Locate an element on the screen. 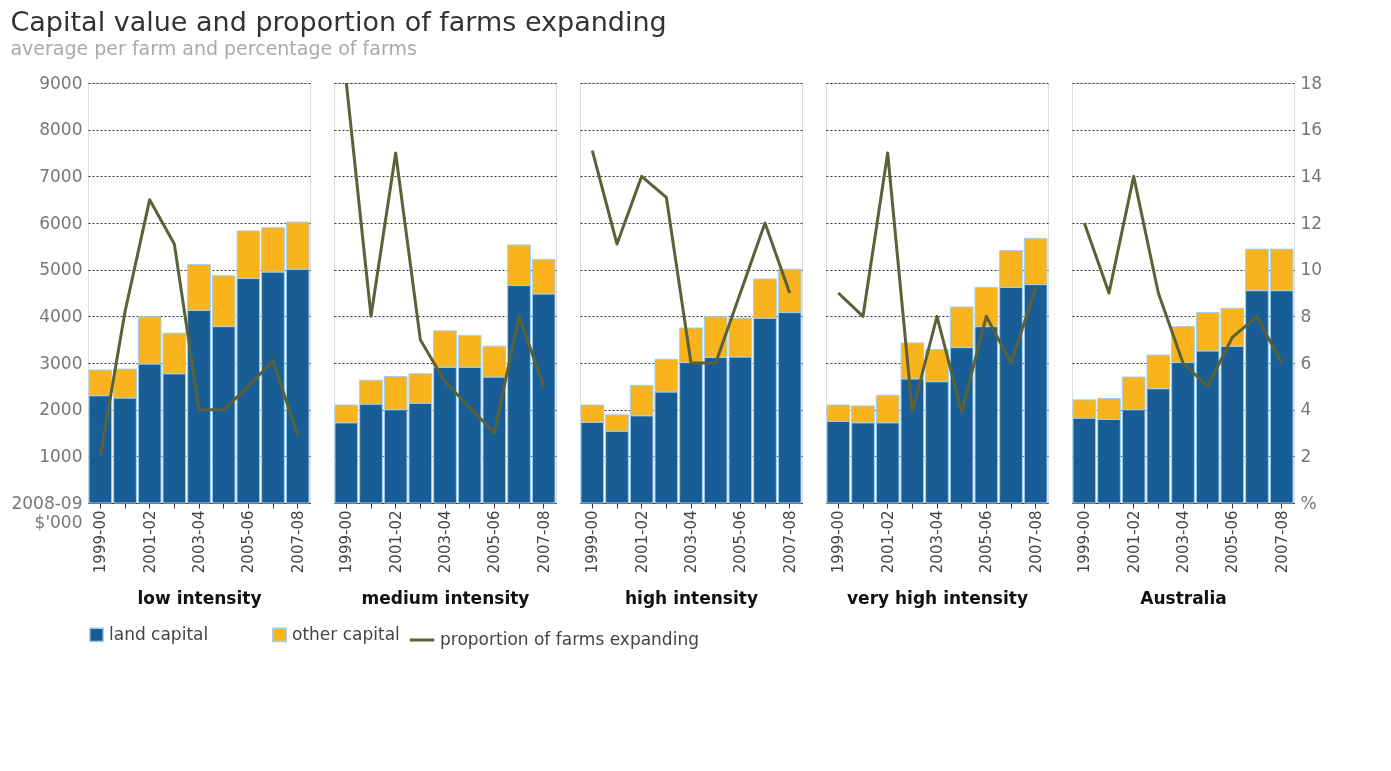 This screenshot has width=1391, height=771. chart-title: Capital value and proportion of farms expanding is located at coordinates (338, 21).